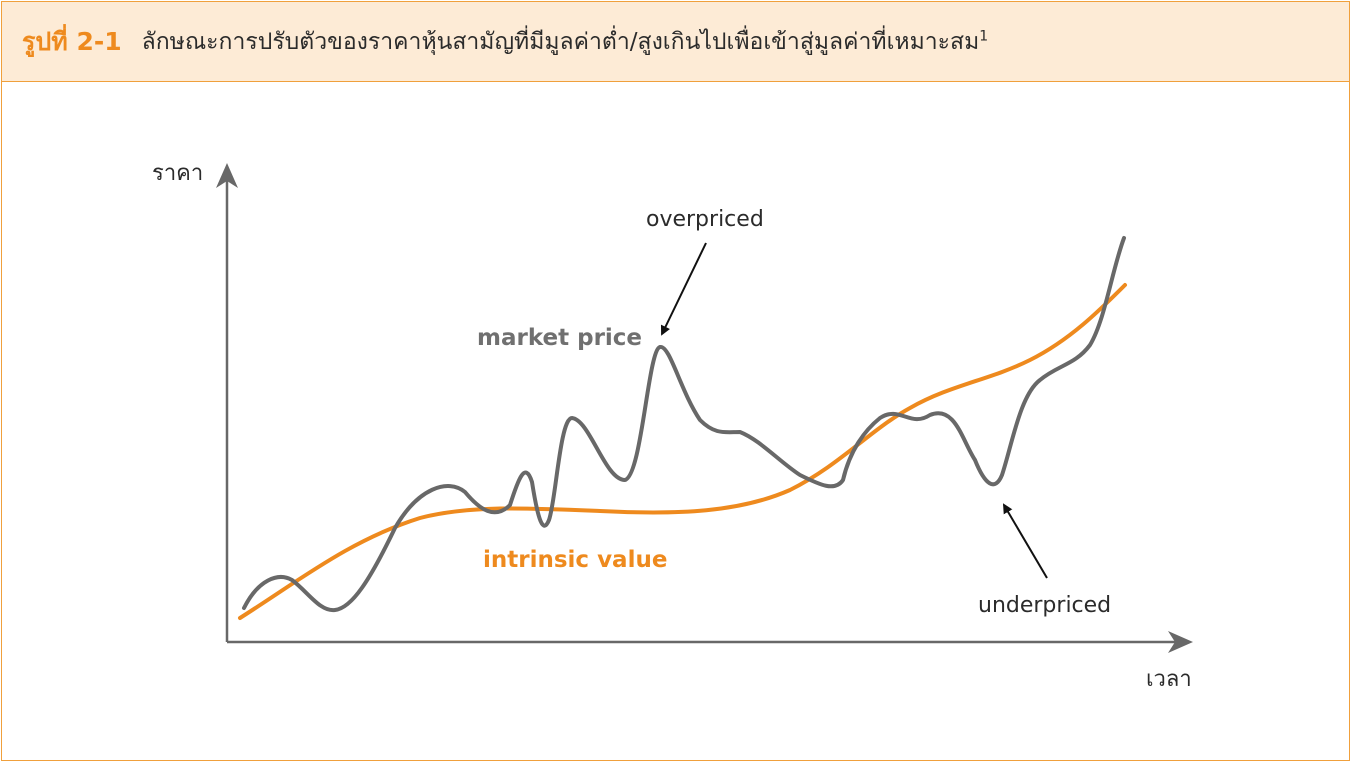 The image size is (1353, 764). What do you see at coordinates (575, 560) in the screenshot?
I see `intrinsic-value-label: intrinsic value` at bounding box center [575, 560].